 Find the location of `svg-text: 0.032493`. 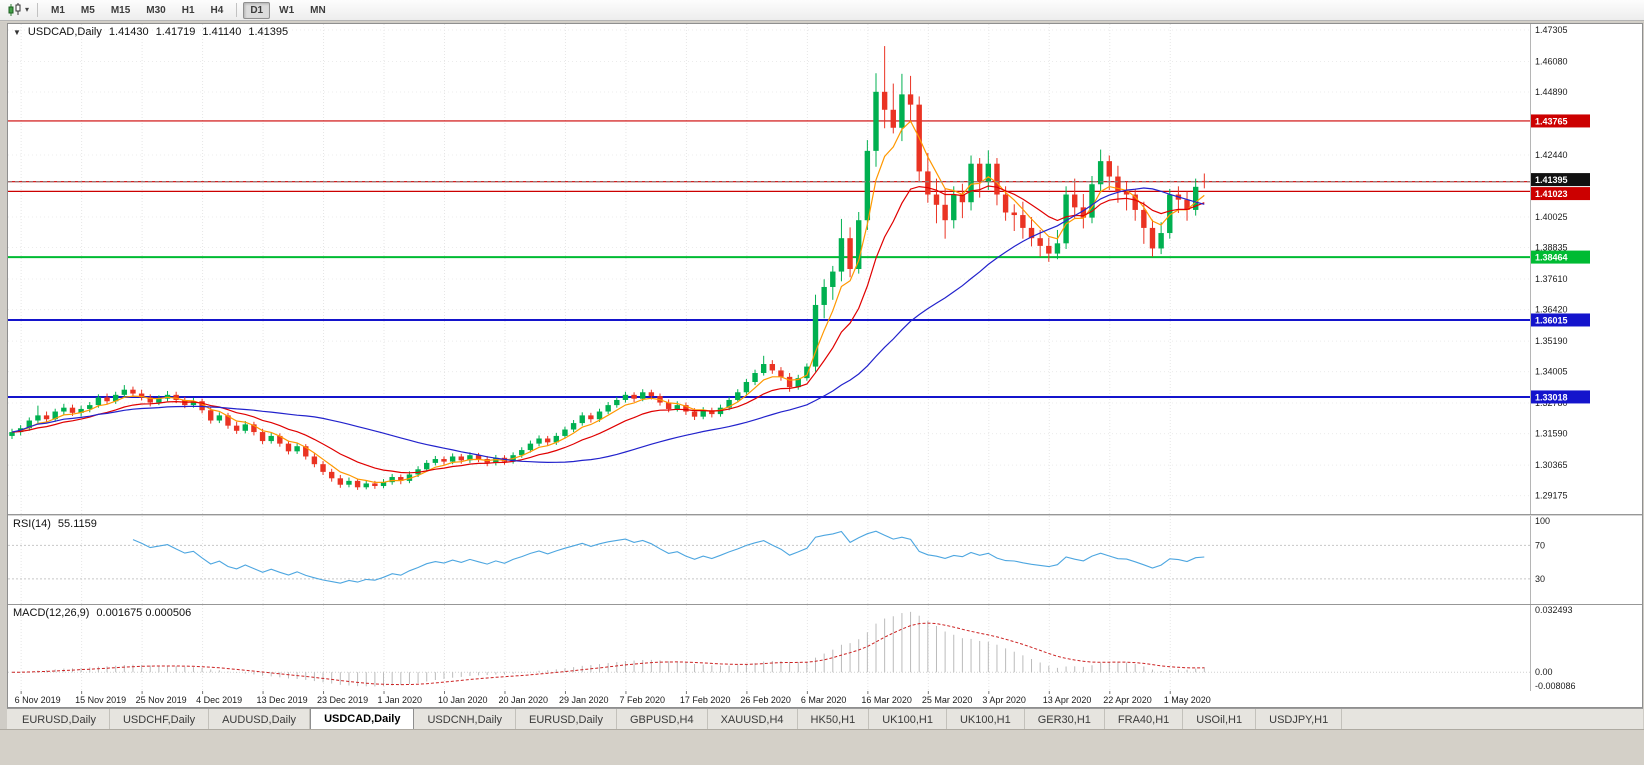

svg-text: 0.032493 is located at coordinates (1554, 610).